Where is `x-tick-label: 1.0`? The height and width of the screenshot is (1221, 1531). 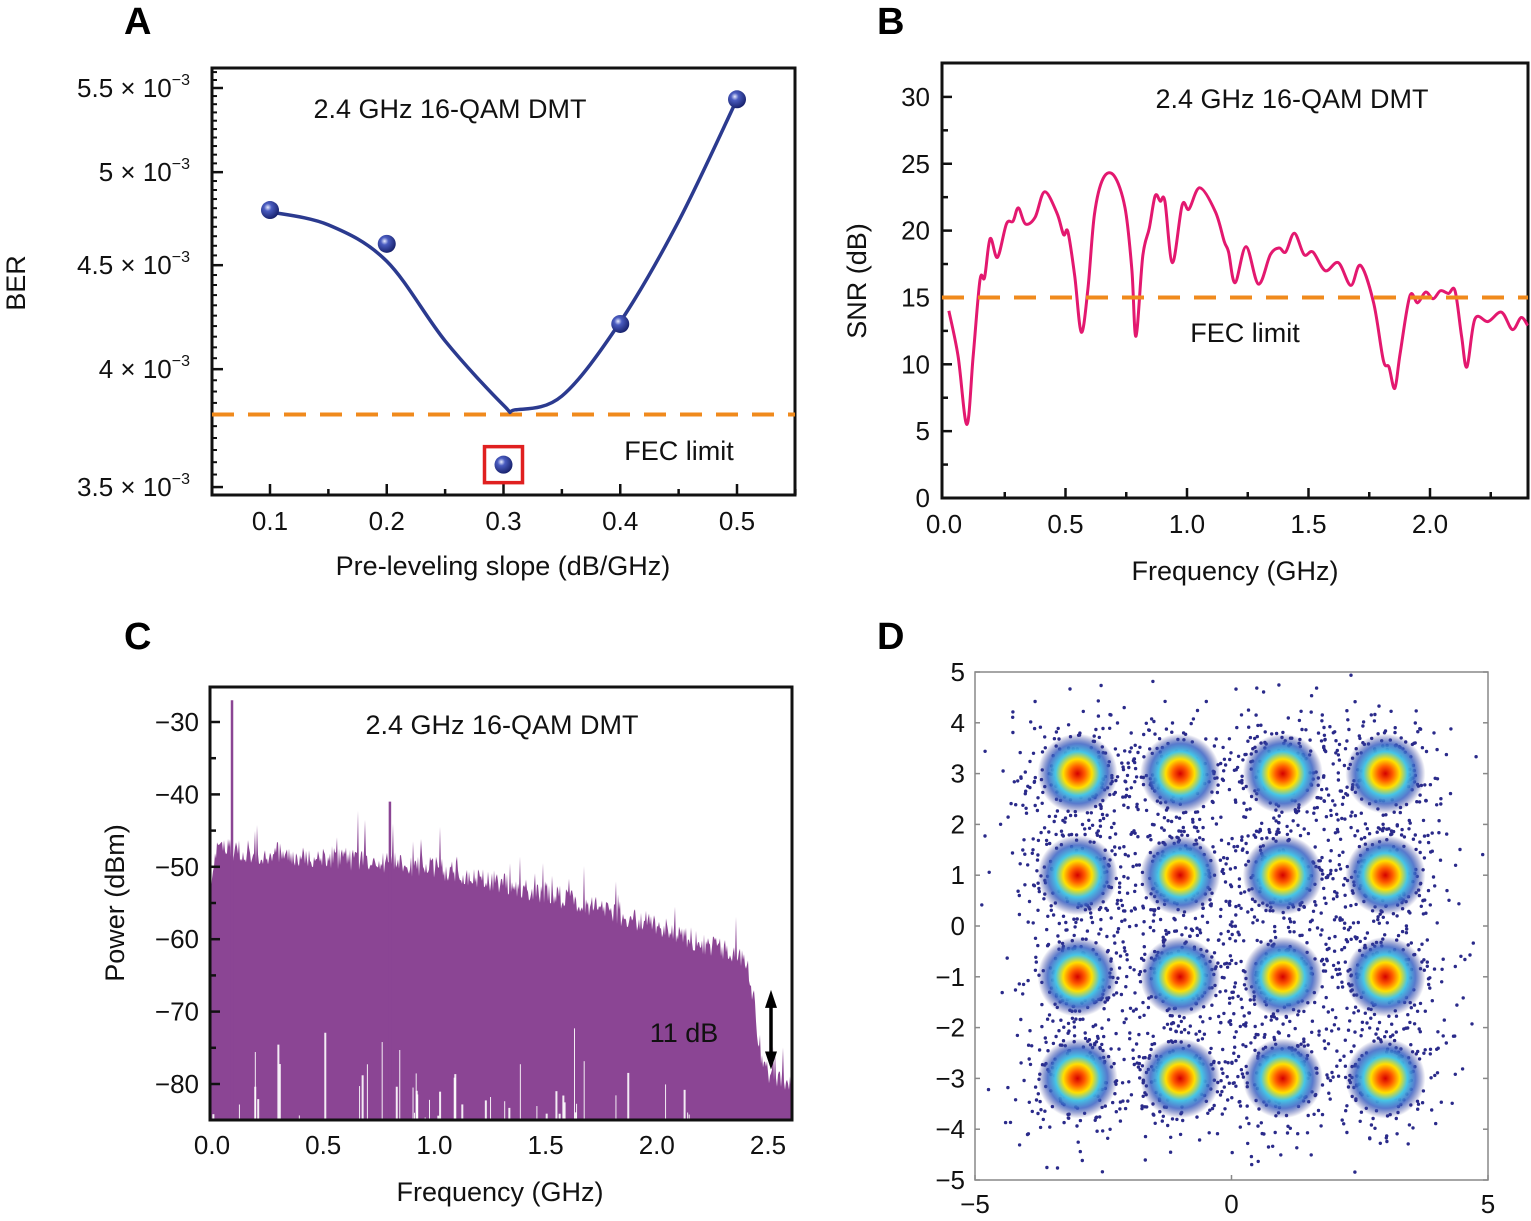
x-tick-label: 1.0 is located at coordinates (1187, 524).